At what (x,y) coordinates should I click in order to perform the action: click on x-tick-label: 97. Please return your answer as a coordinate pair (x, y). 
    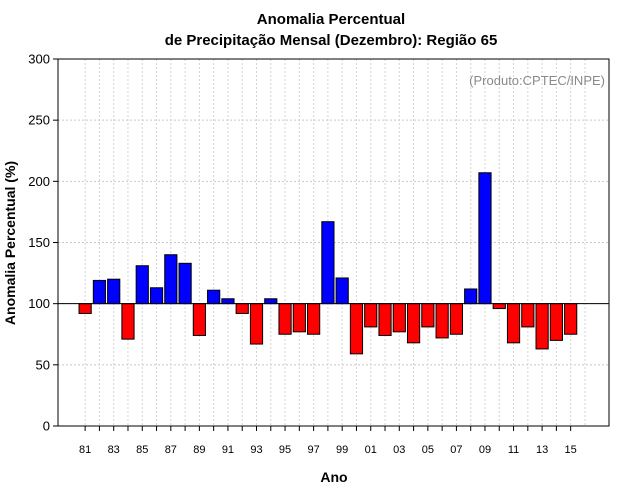
    Looking at the image, I should click on (313, 450).